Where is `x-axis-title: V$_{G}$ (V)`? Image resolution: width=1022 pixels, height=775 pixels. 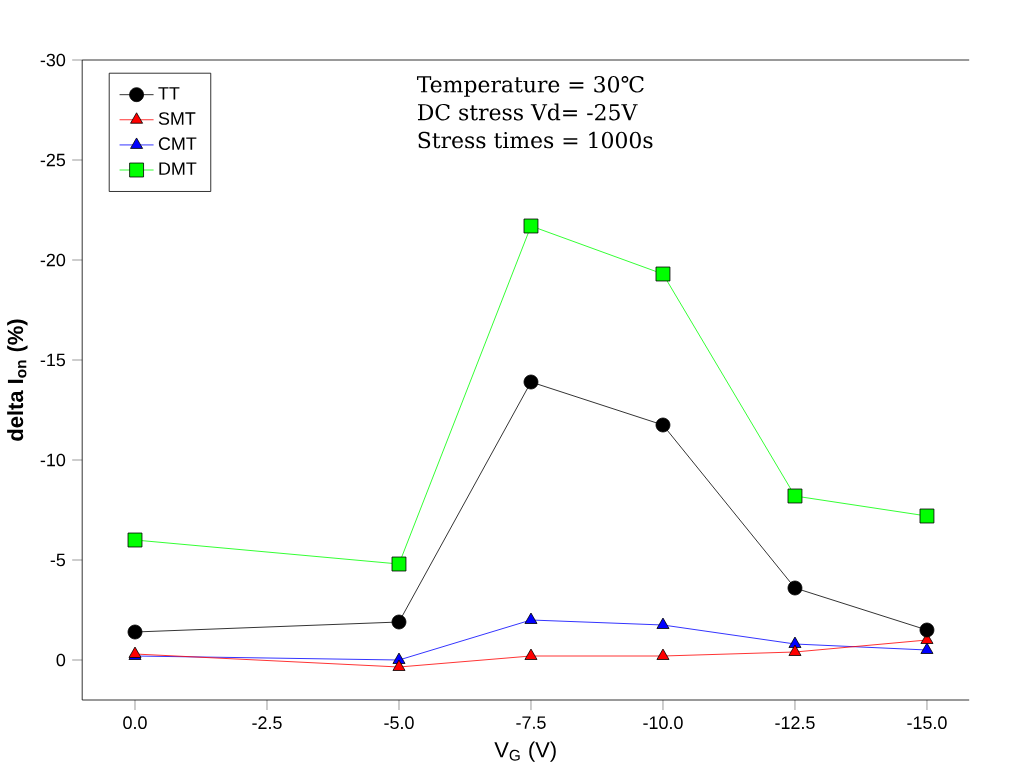 x-axis-title: V$_{G}$ (V) is located at coordinates (525, 751).